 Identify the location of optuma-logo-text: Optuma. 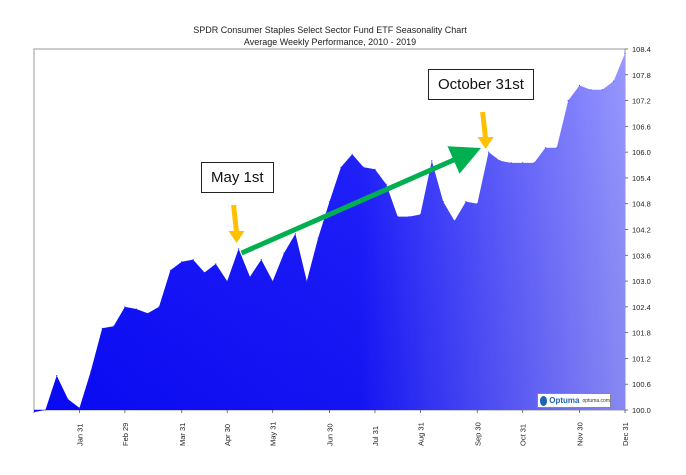
(564, 400).